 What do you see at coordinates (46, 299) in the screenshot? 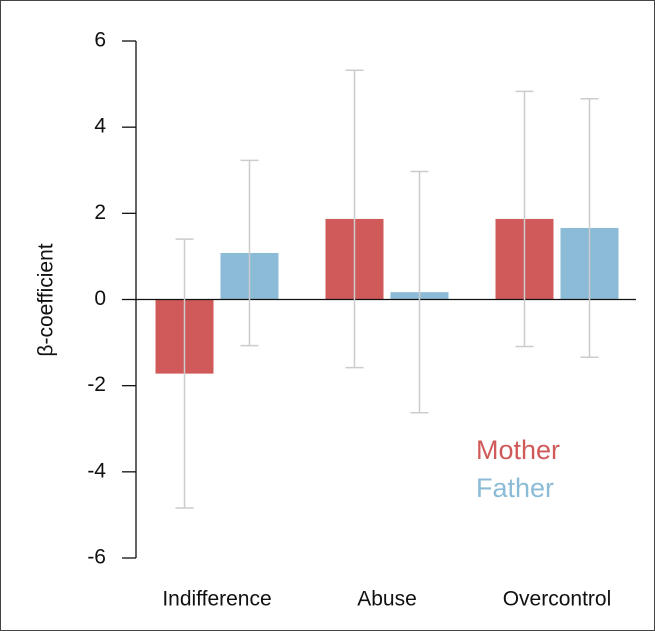
I see `y-axis-label: β-coefficient` at bounding box center [46, 299].